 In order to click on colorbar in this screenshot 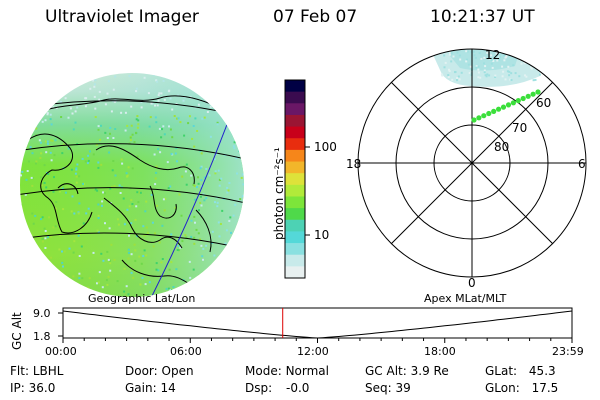, I will do `click(297, 179)`.